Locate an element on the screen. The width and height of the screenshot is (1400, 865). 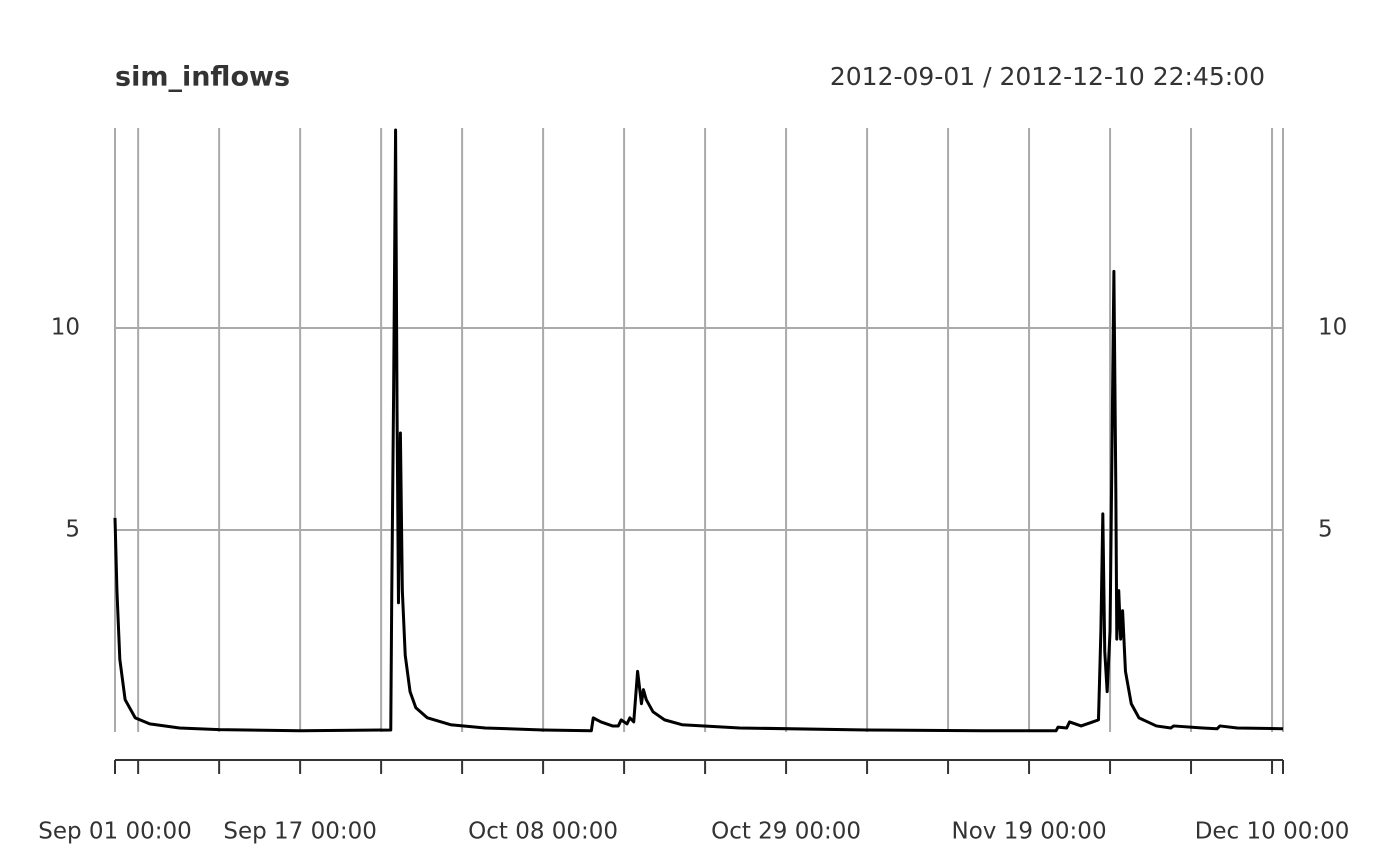
y2-tick-label: 5 is located at coordinates (1325, 529).